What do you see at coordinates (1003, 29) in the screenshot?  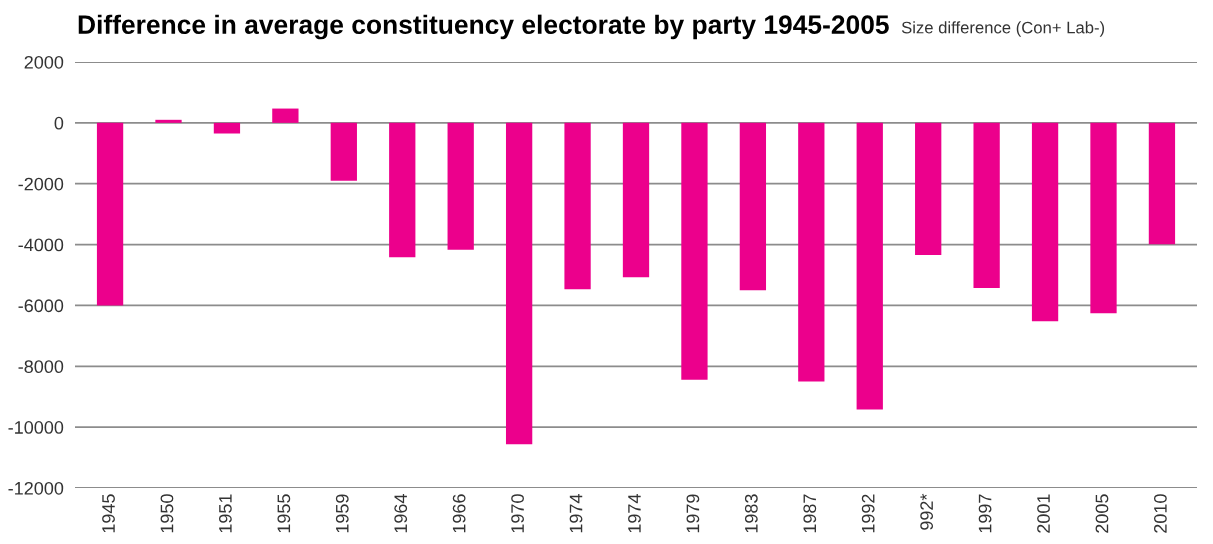 I see `chart-subtitle: Size difference (Con+ Lab-)` at bounding box center [1003, 29].